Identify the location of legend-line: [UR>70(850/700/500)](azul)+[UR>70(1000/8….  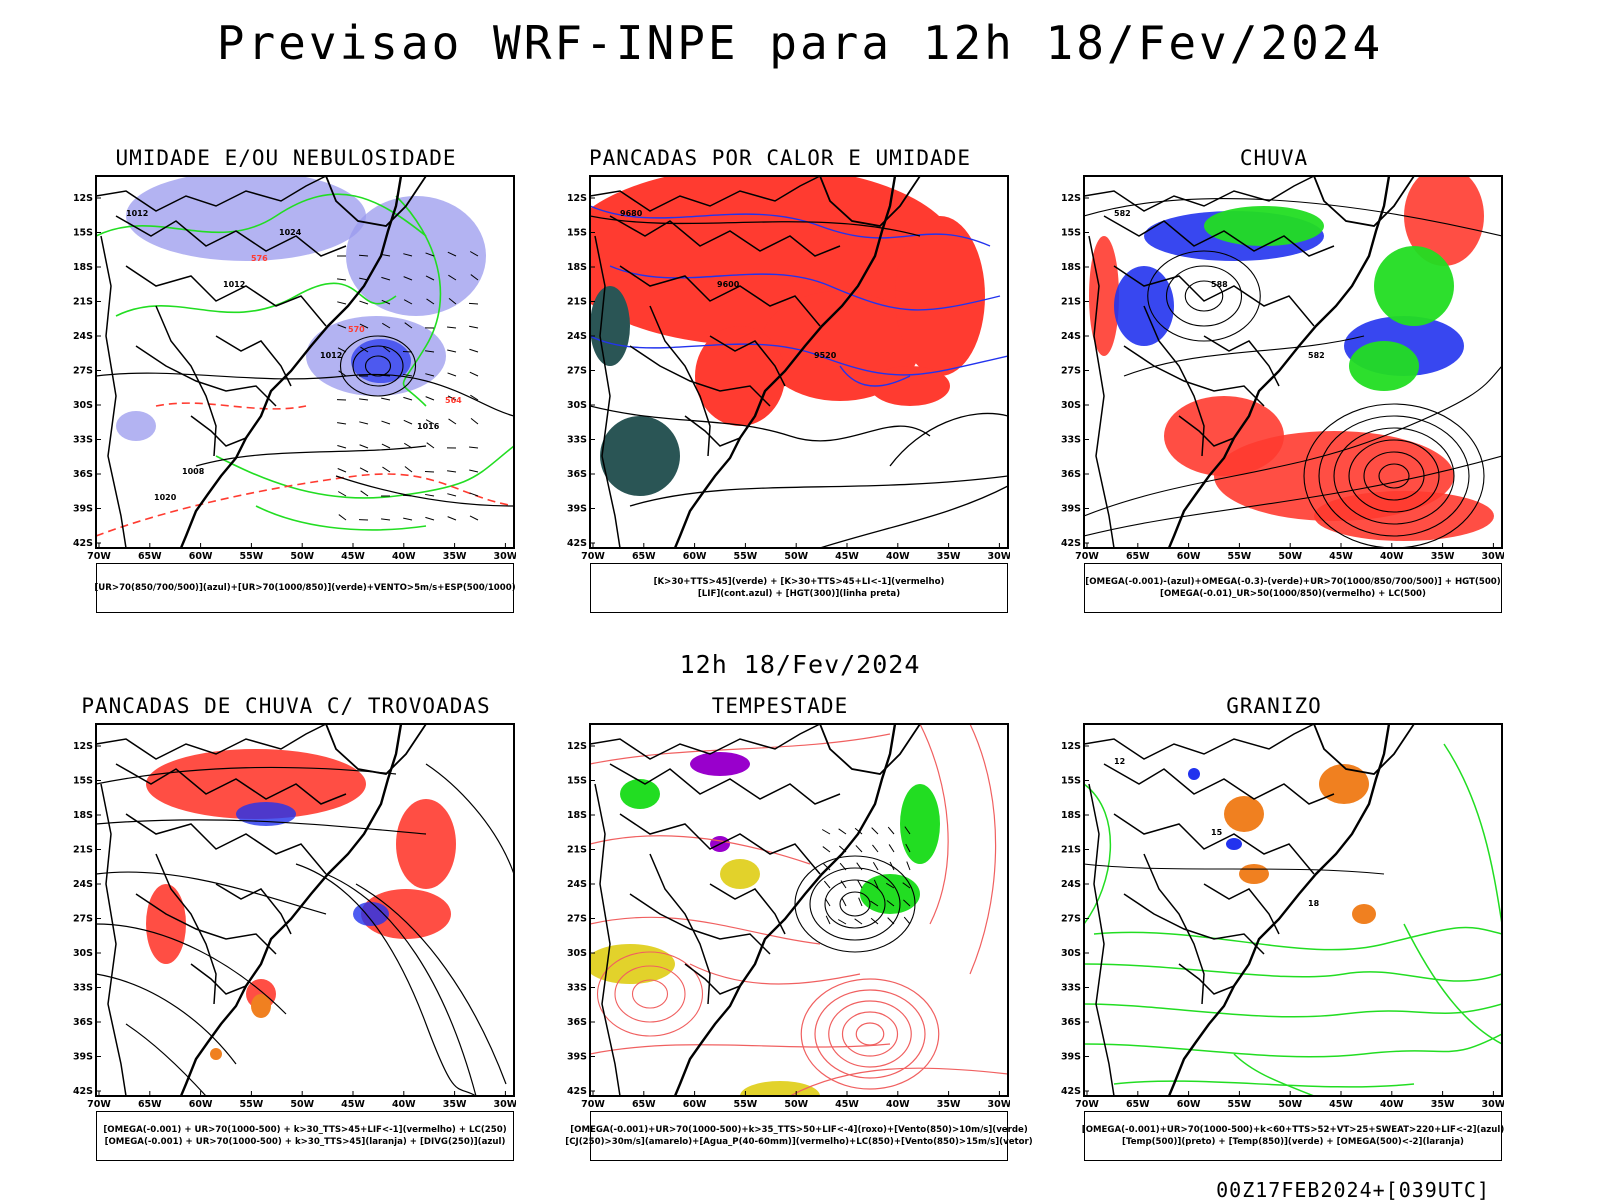
(304, 588).